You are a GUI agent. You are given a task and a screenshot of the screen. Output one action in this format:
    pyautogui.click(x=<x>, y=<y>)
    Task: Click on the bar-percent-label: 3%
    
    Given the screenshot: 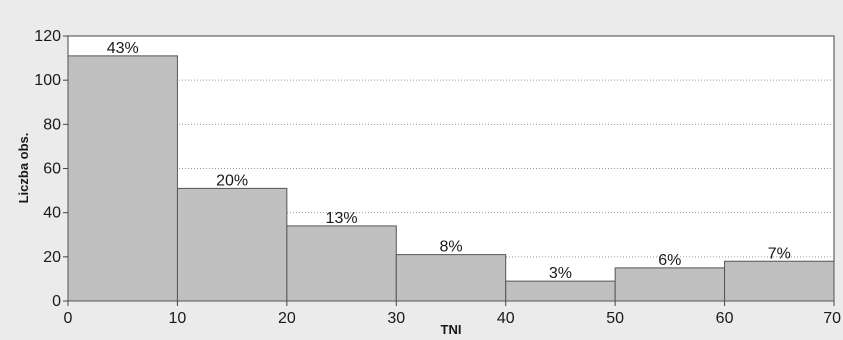 What is the action you would take?
    pyautogui.click(x=560, y=273)
    